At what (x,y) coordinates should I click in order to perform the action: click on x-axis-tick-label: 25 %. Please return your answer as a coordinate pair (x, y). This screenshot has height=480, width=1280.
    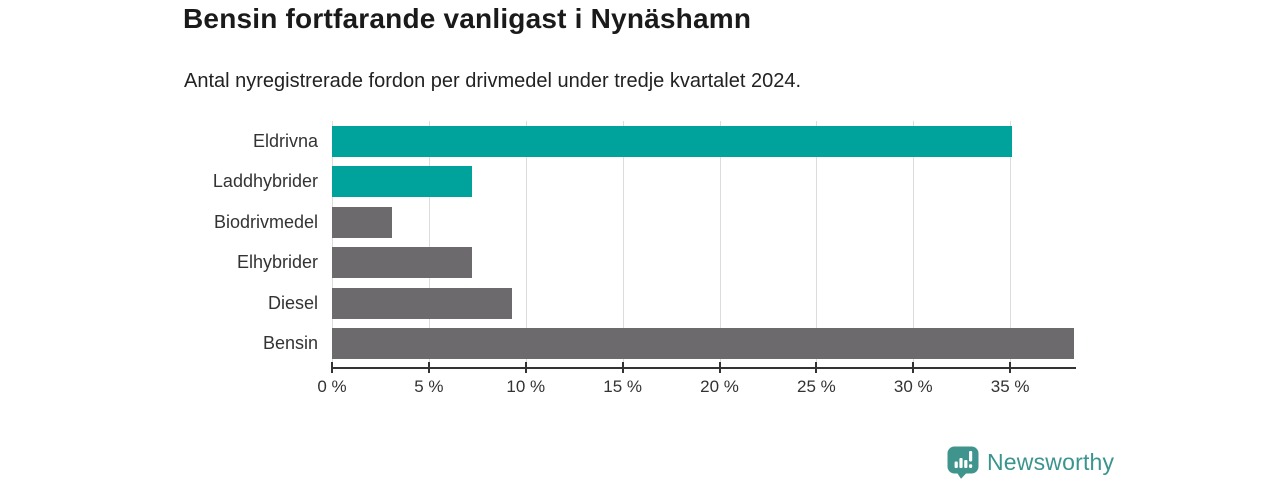
    Looking at the image, I should click on (816, 386).